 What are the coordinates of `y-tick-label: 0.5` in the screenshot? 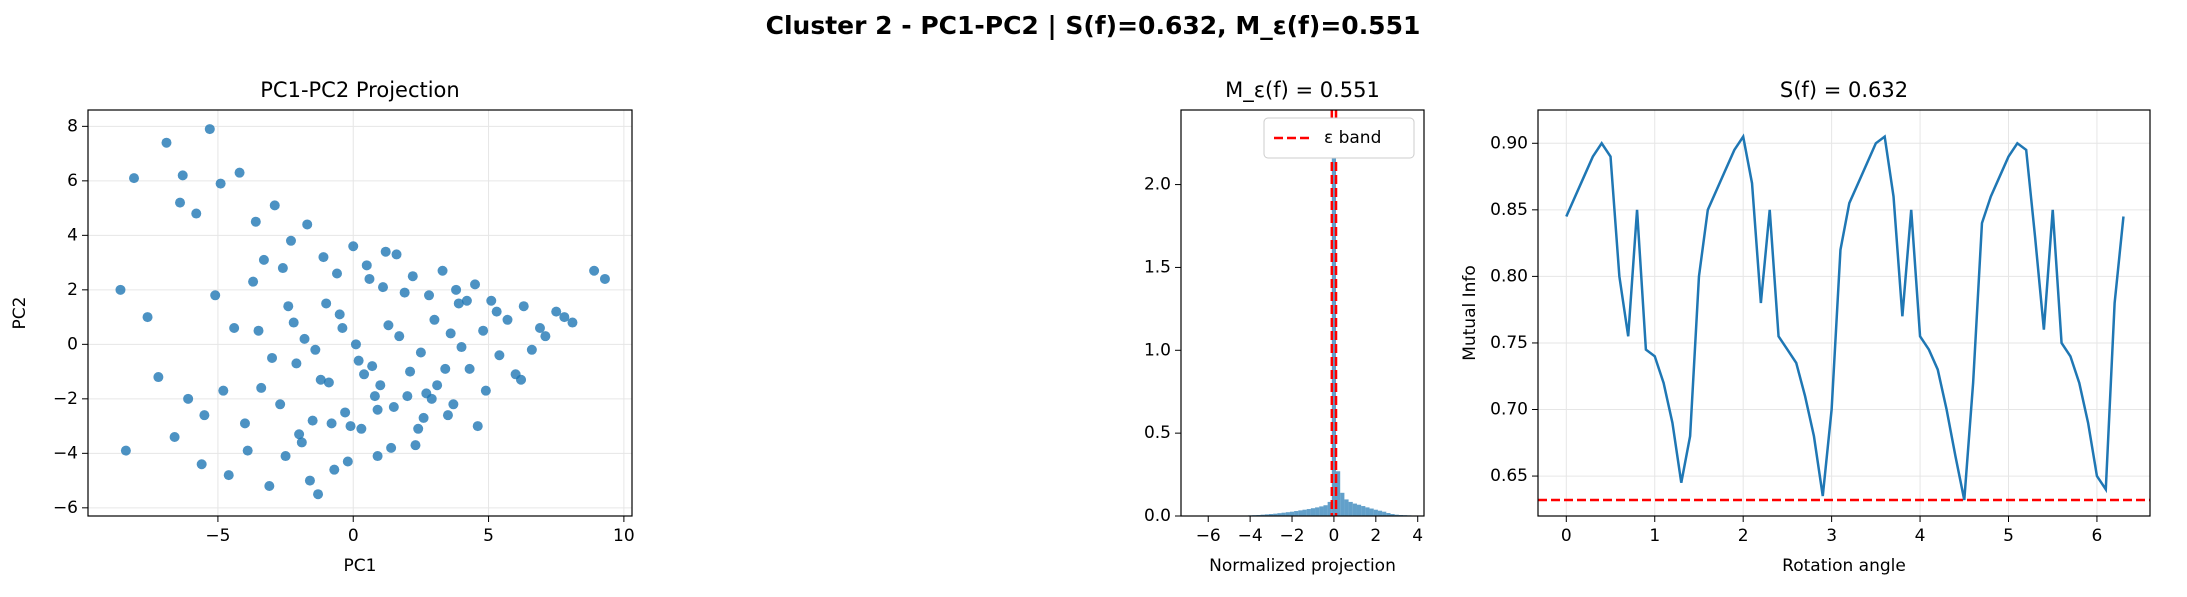 It's located at (1157, 433).